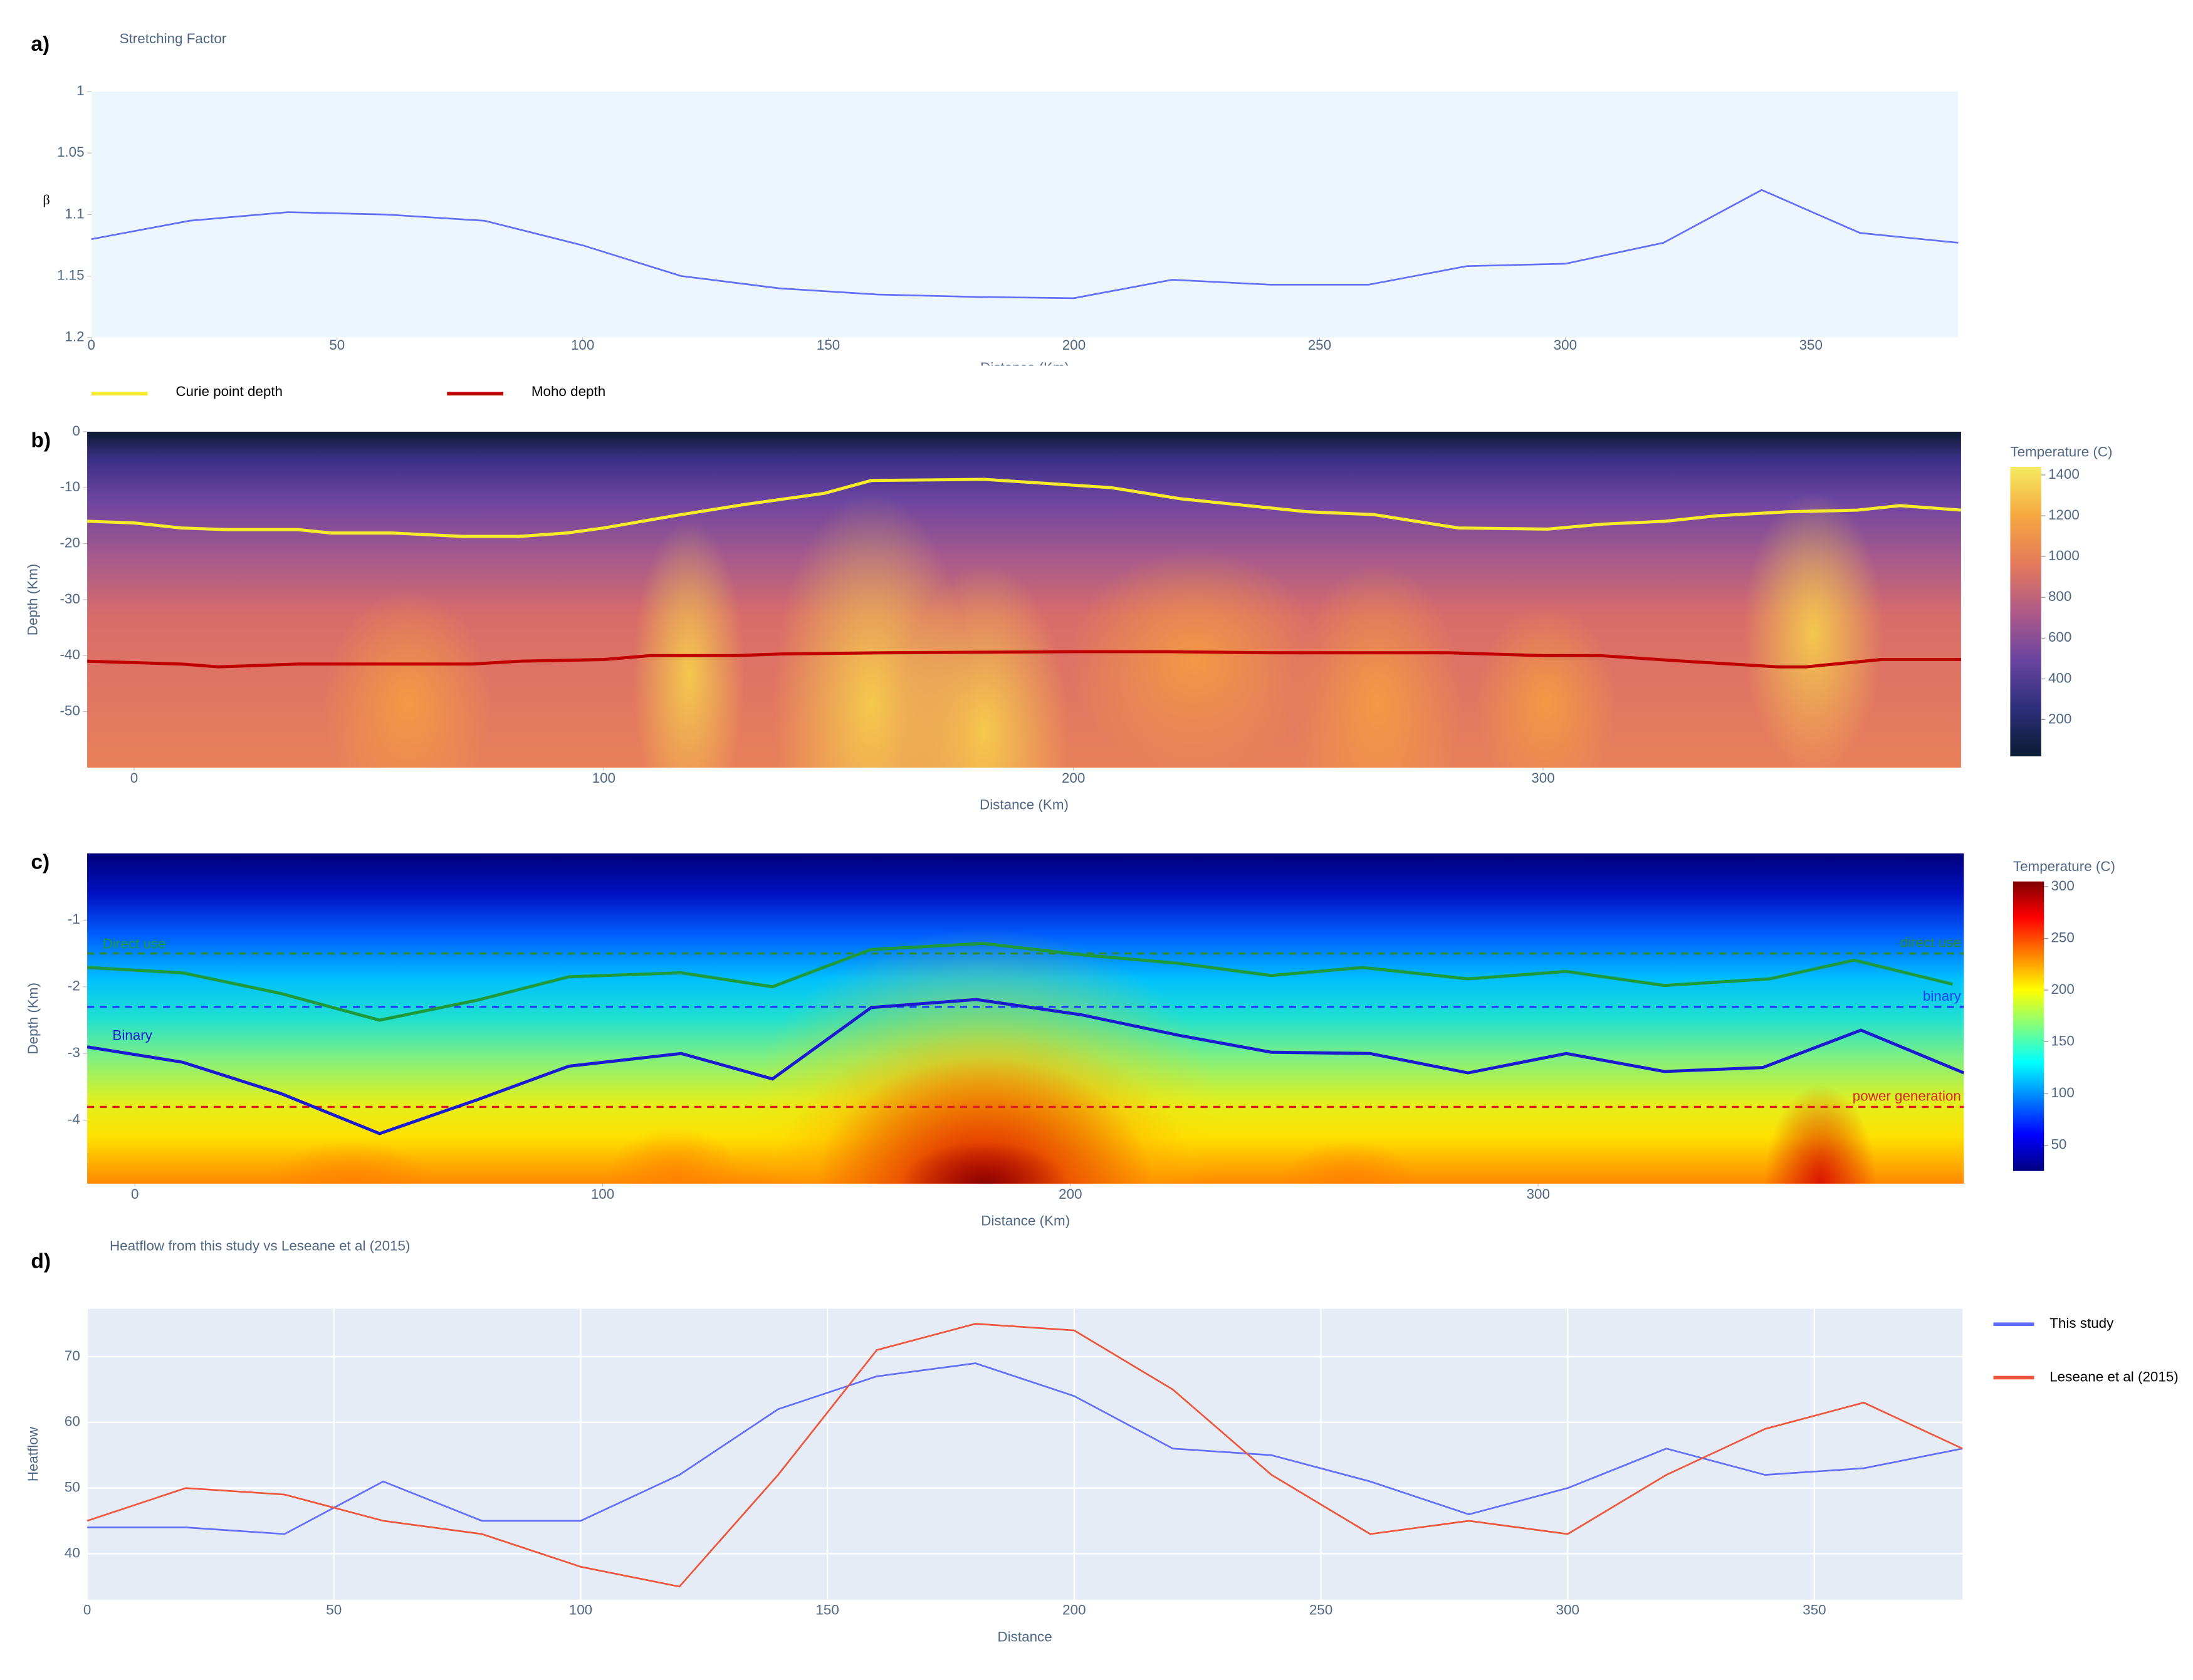  What do you see at coordinates (40, 862) in the screenshot?
I see `panel-label: c)` at bounding box center [40, 862].